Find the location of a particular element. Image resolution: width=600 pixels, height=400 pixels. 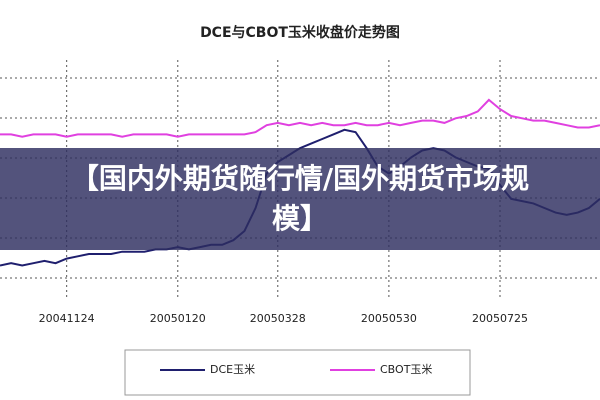

legend-box is located at coordinates (297, 372).